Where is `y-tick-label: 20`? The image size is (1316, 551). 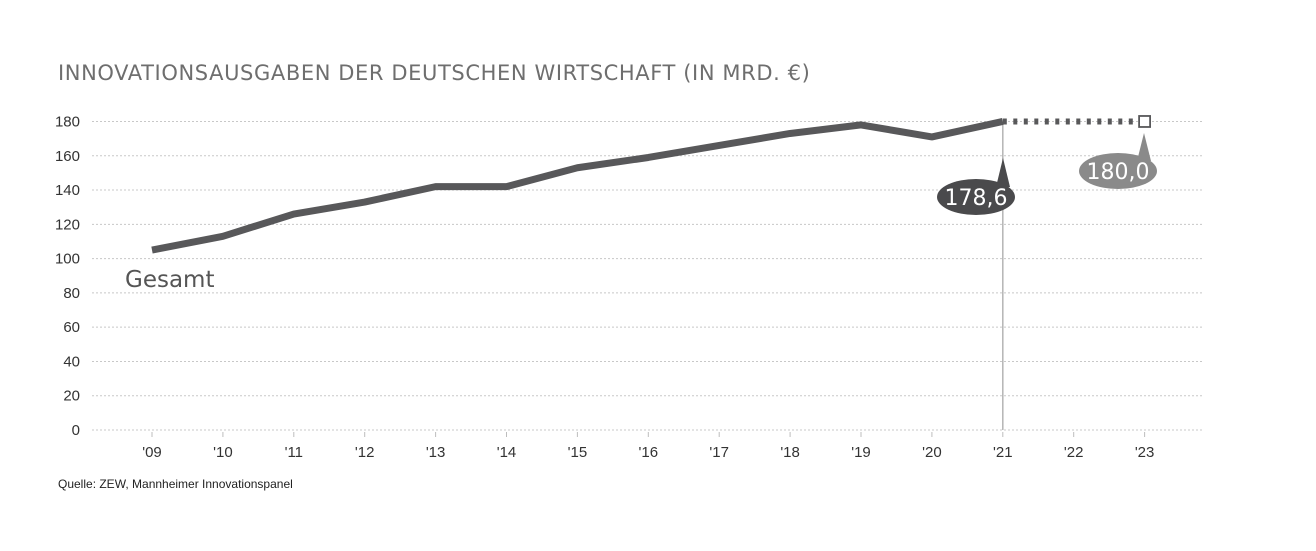 y-tick-label: 20 is located at coordinates (71, 396).